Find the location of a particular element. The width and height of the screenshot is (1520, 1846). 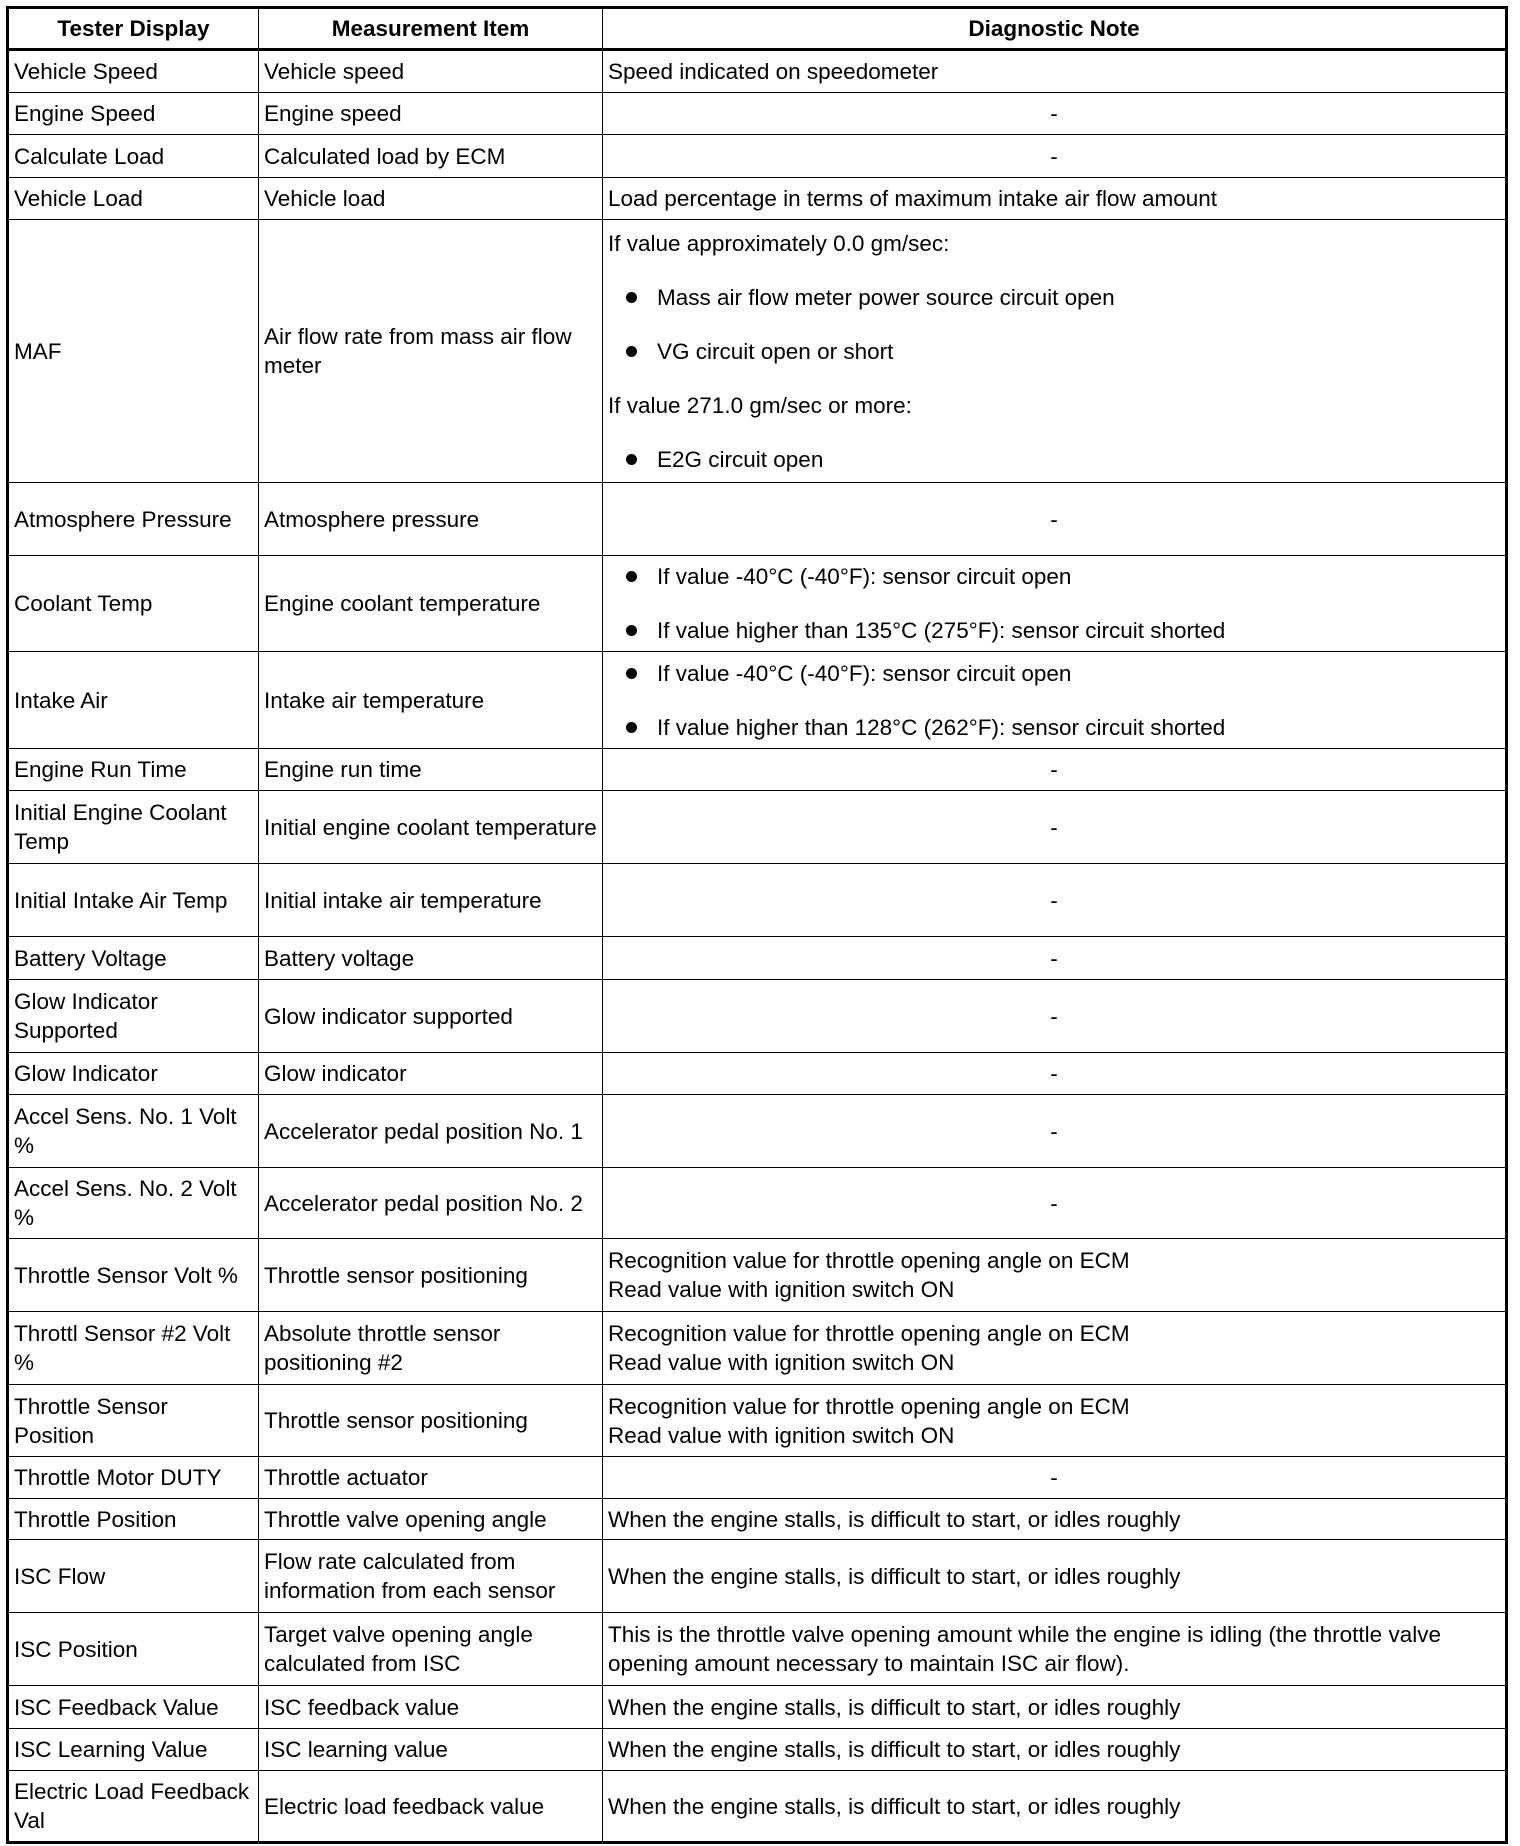

measurement-item-cell: Absolute throttle sensor positioning #2 is located at coordinates (430, 1348).